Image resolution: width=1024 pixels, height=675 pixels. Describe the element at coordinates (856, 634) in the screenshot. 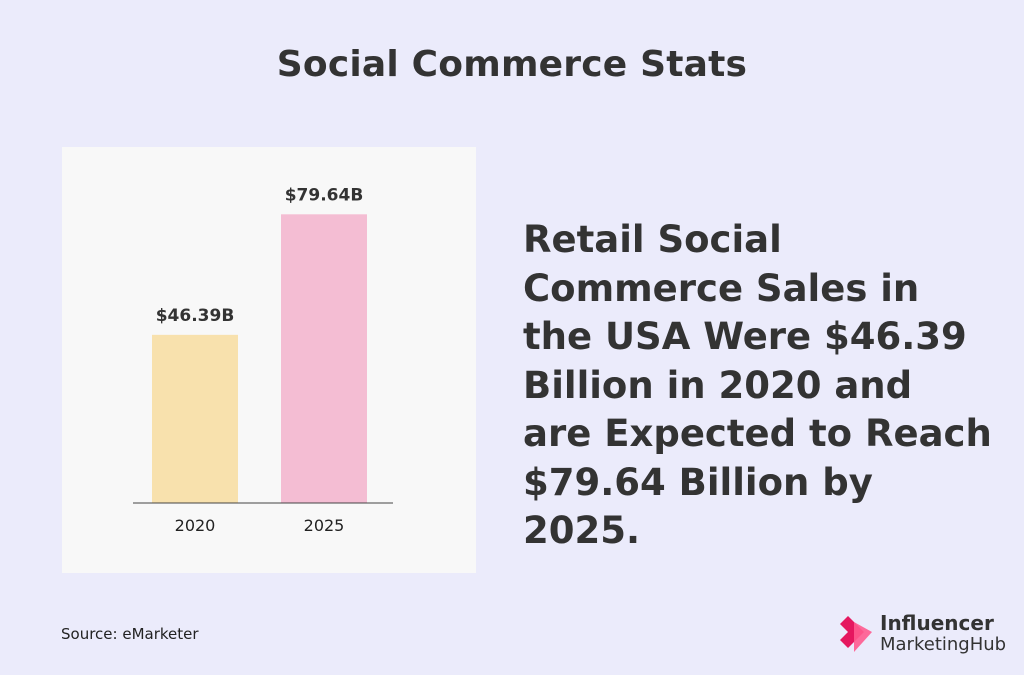

I see `influencer-marketing-hub-logo-icon` at that location.